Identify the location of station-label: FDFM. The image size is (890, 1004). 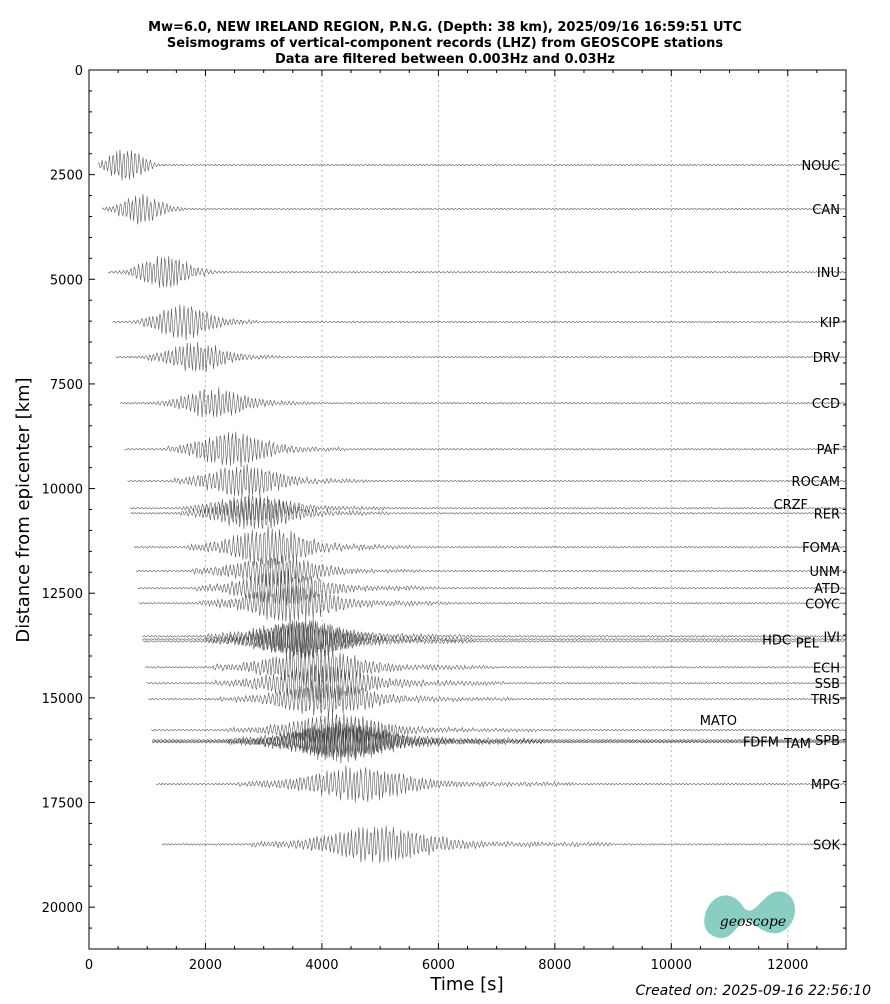
(761, 742).